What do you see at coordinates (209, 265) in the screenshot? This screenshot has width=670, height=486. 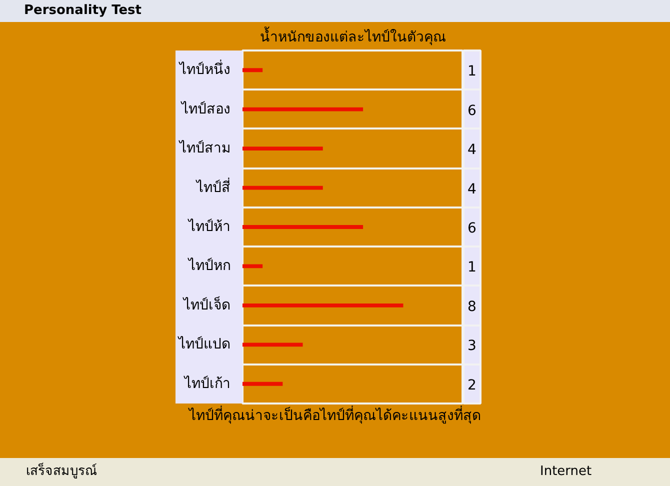 I see `y-tick-label: ไทป์หก` at bounding box center [209, 265].